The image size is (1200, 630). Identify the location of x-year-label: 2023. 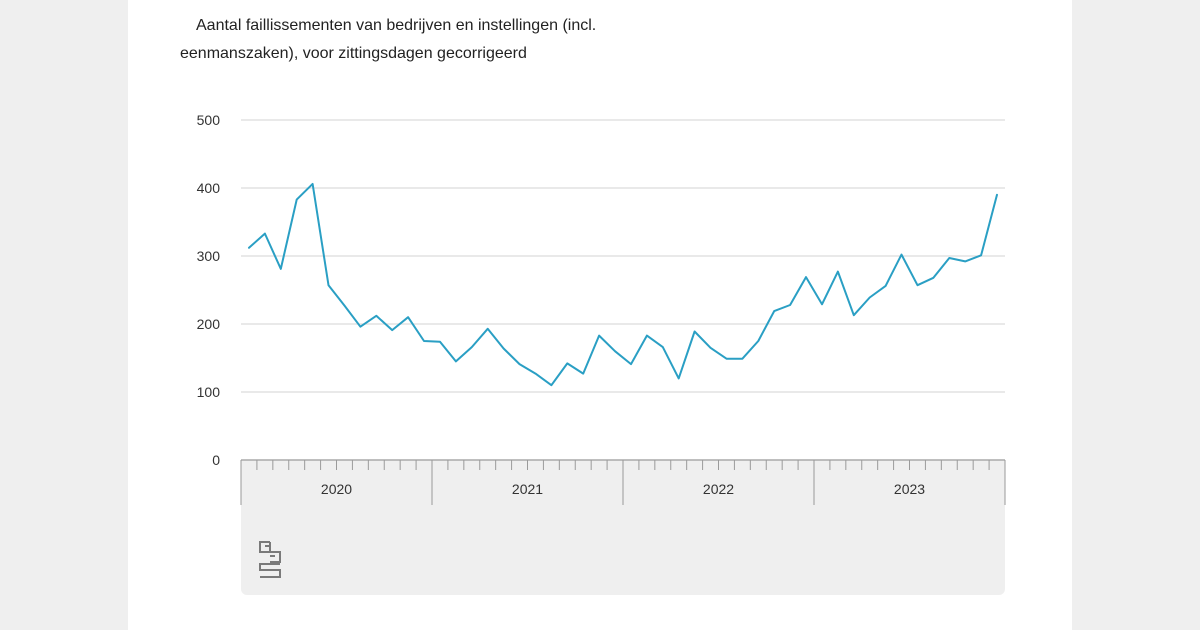
(909, 489).